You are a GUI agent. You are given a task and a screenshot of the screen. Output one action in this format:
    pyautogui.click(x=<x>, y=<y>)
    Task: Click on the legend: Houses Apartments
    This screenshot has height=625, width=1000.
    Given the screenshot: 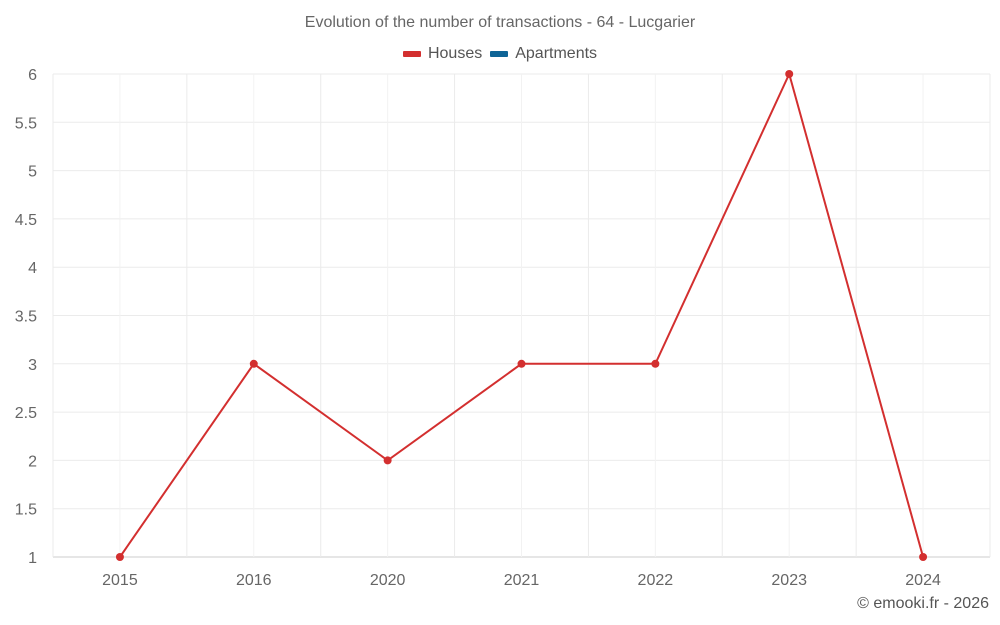 What is the action you would take?
    pyautogui.click(x=500, y=54)
    